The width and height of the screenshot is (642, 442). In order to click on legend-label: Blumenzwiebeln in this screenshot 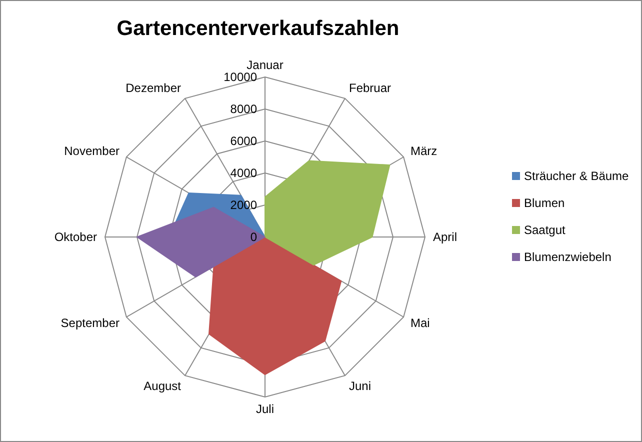, I will do `click(568, 257)`.